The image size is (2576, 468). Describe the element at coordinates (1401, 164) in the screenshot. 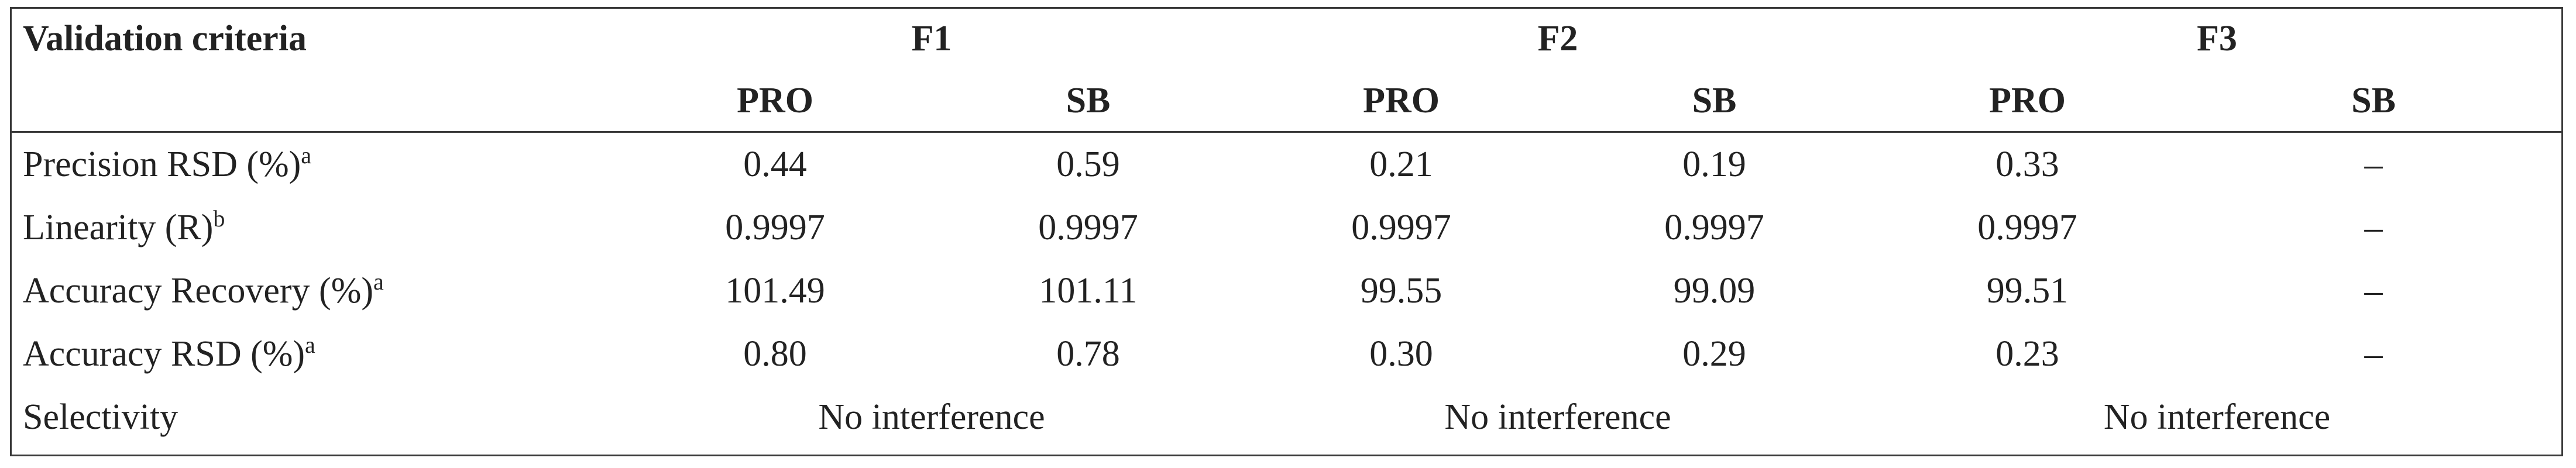

I see `table-cell: 0.21` at that location.